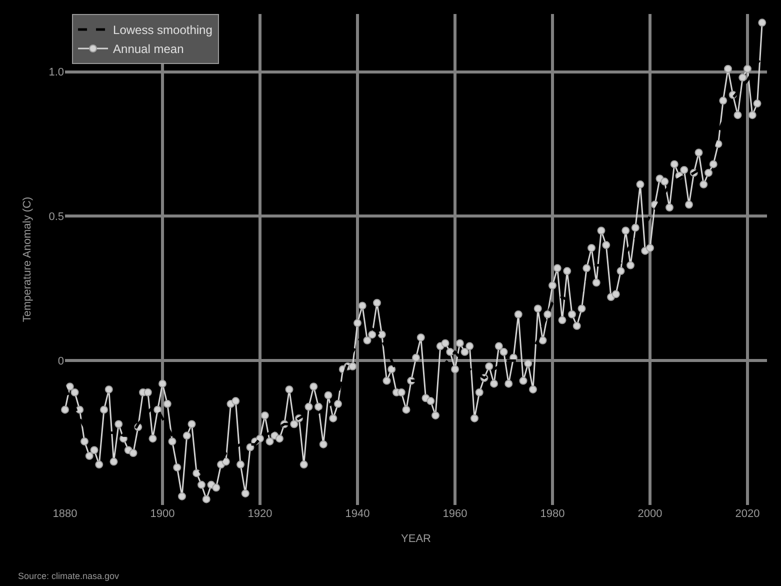  What do you see at coordinates (65, 514) in the screenshot?
I see `x-tick-label: 1880` at bounding box center [65, 514].